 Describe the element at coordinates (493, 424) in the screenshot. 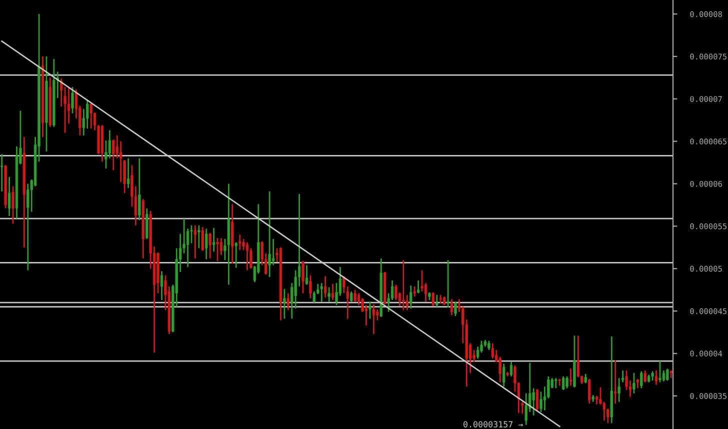

I see `annotation: 0.00003157 →` at that location.